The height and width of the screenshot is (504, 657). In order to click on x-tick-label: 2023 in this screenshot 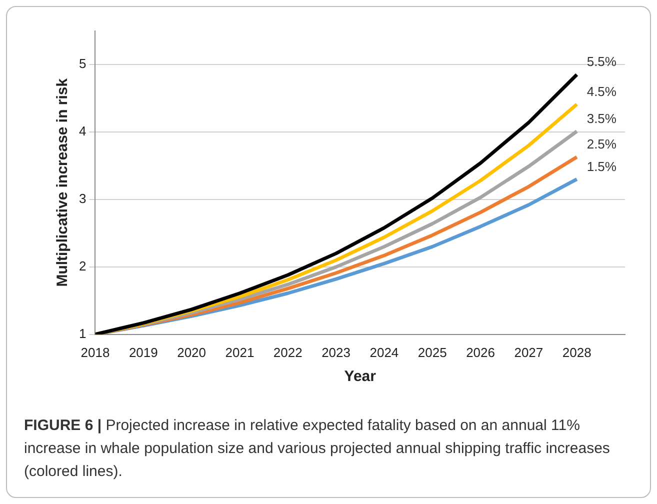, I will do `click(336, 352)`.